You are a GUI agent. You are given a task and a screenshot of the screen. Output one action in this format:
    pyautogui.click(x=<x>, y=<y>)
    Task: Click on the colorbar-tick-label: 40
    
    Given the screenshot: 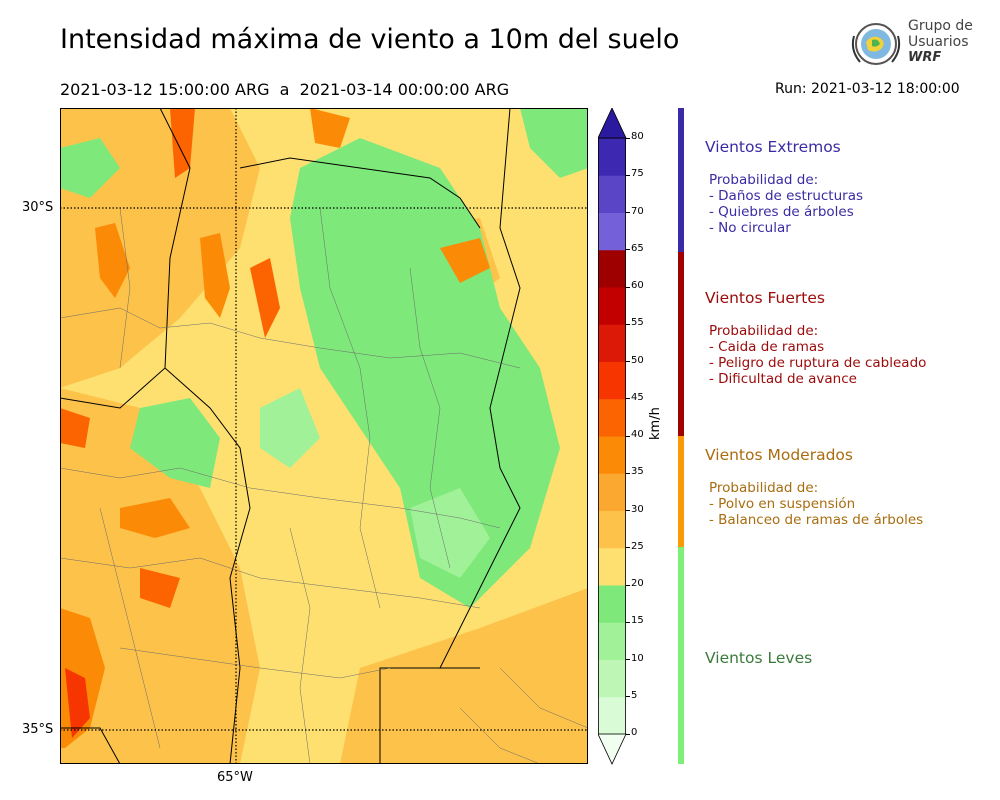 What is the action you would take?
    pyautogui.click(x=637, y=434)
    